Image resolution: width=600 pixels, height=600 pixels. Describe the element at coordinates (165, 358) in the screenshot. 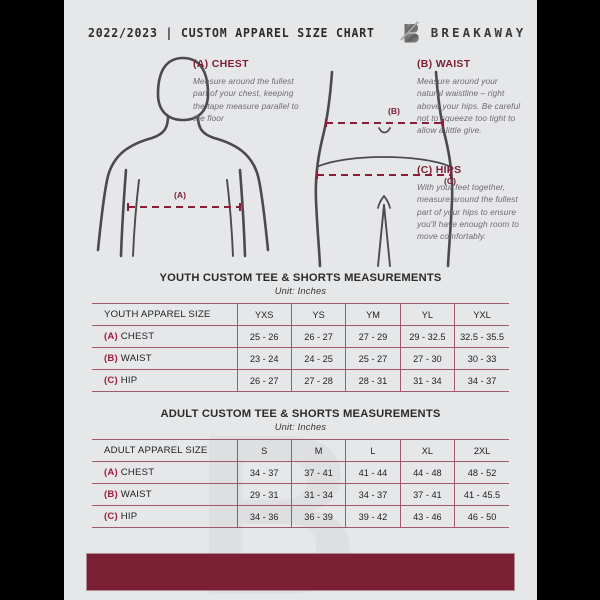

I see `youth-row-label-1: (B) WAIST` at that location.